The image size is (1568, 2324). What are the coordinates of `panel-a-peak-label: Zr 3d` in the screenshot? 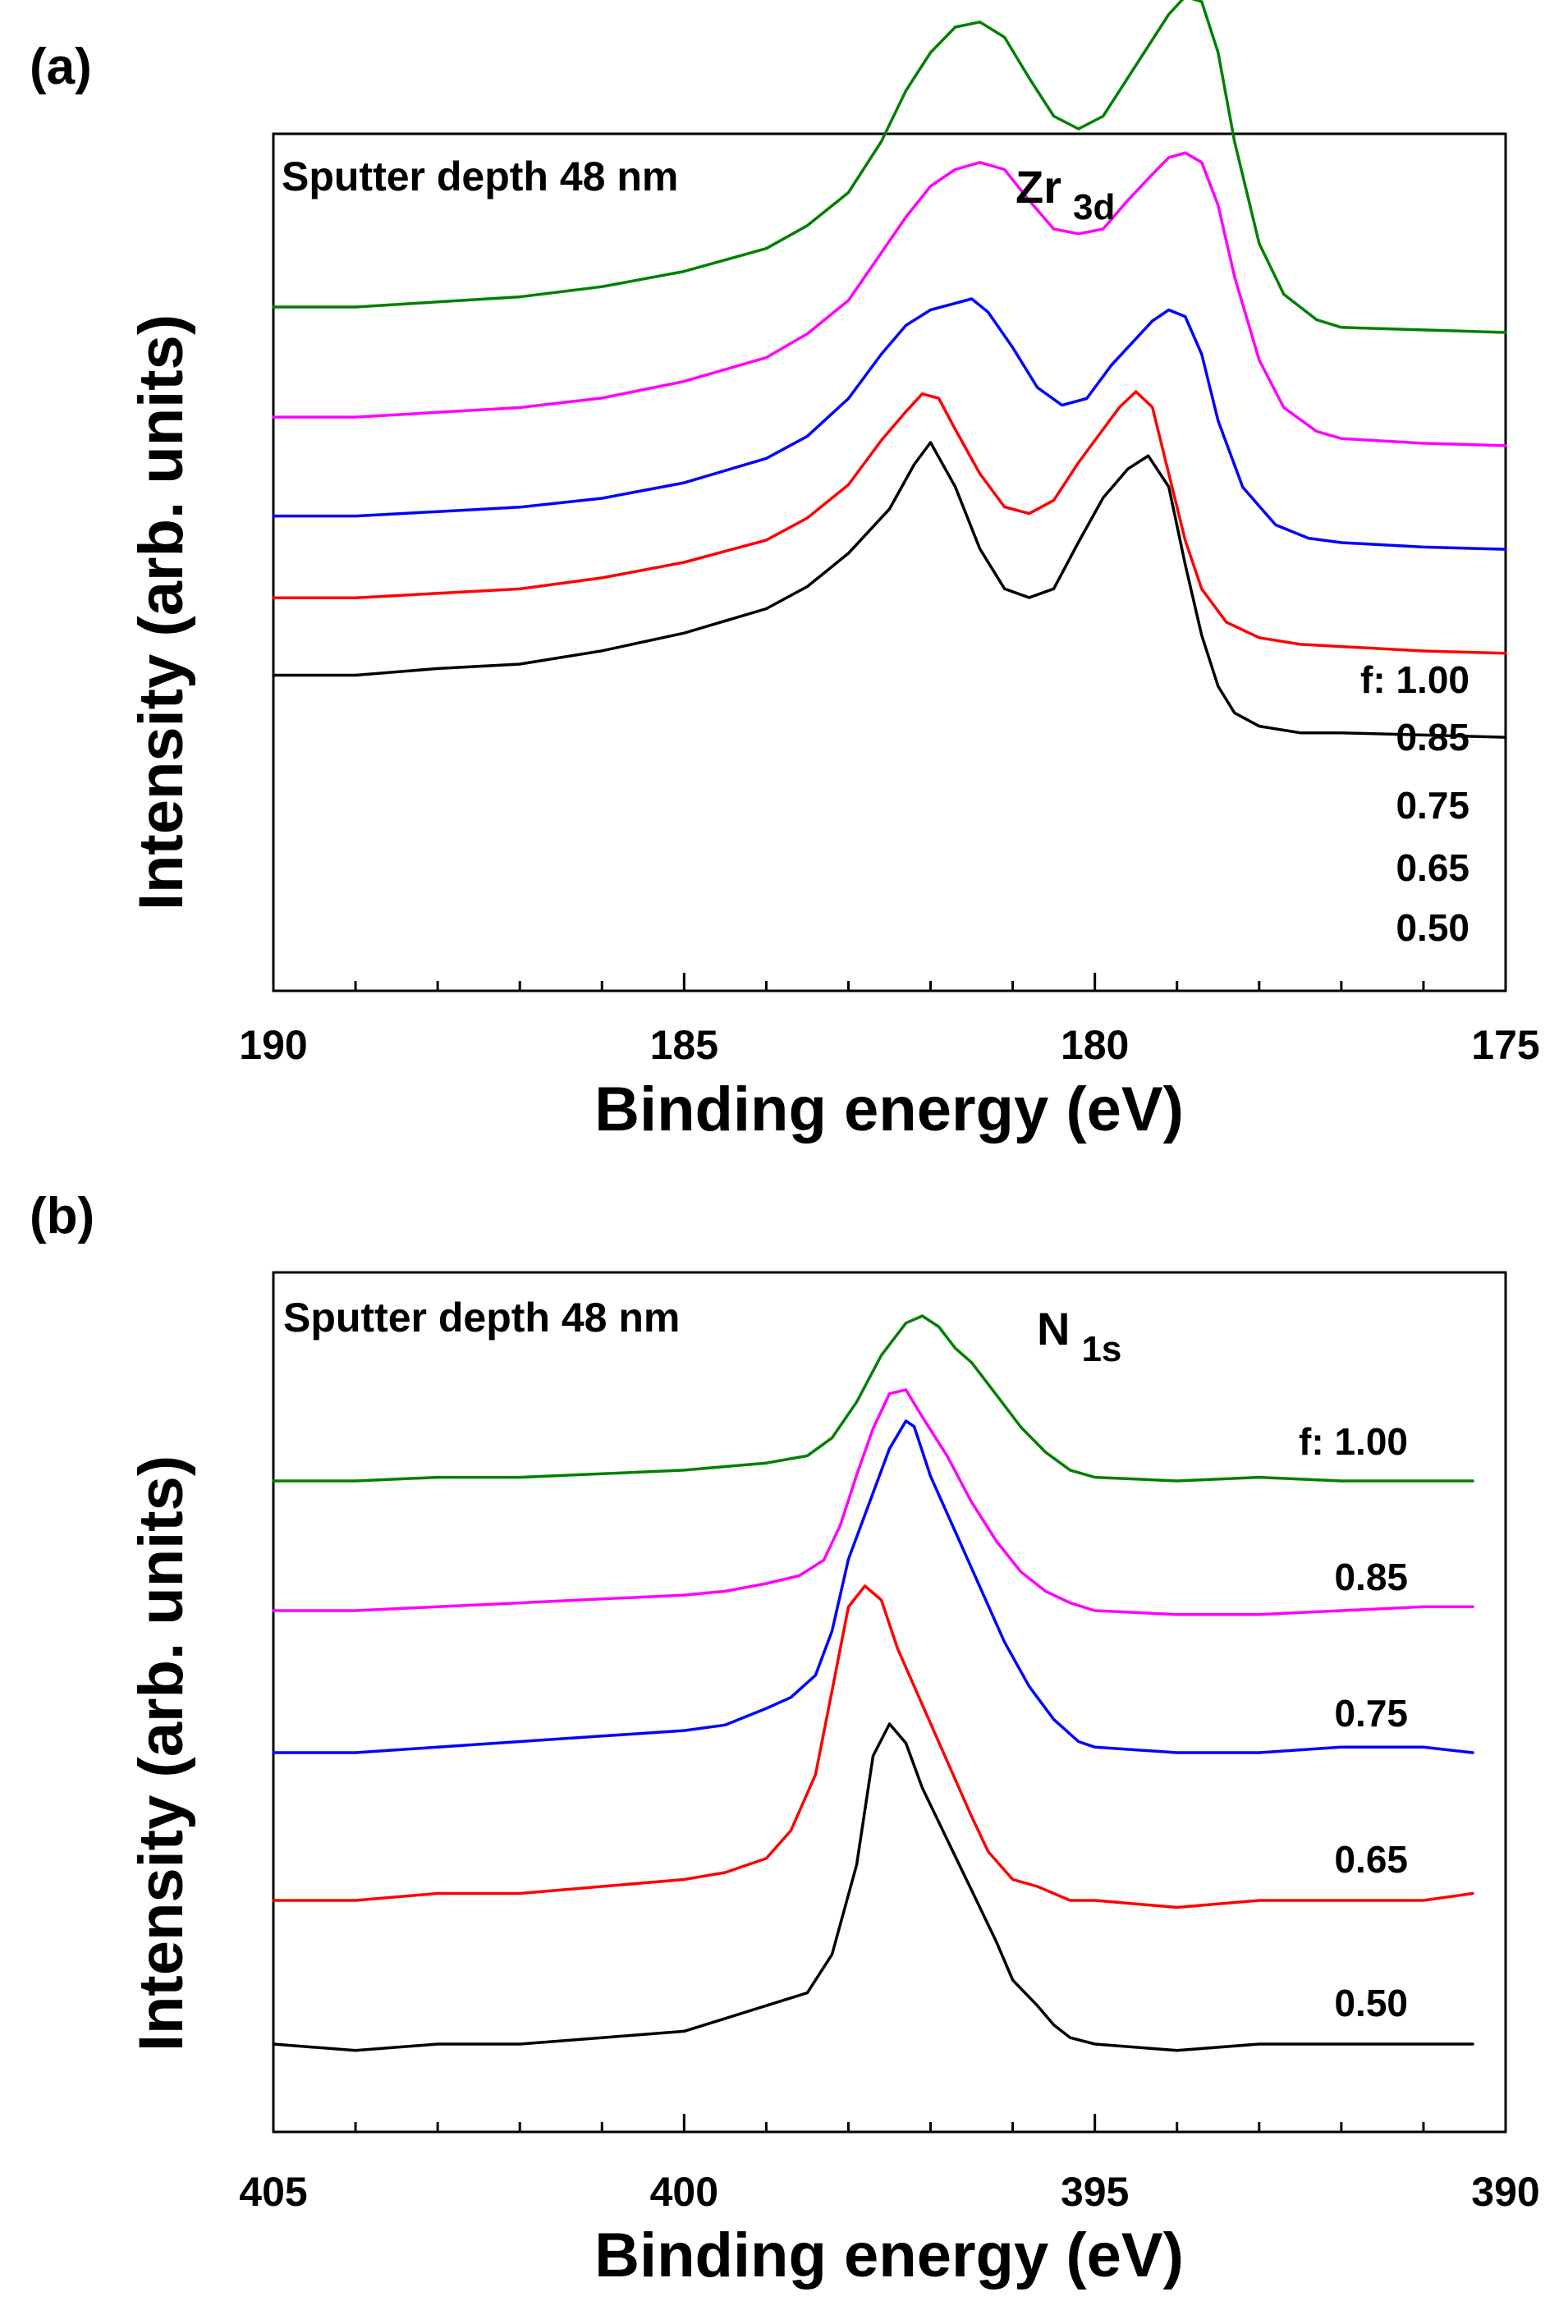 It's located at (1065, 194).